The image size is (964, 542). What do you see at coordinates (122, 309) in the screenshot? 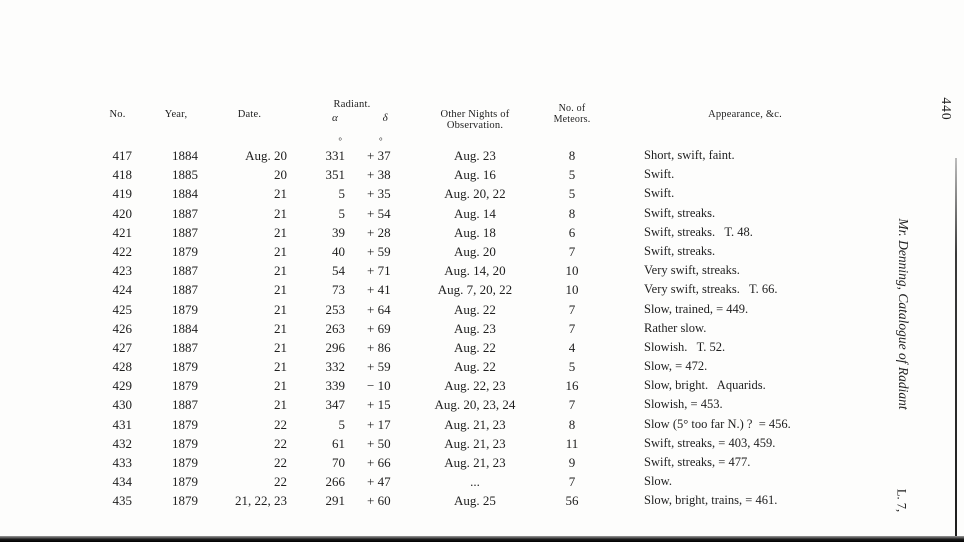
I see `cell-no: 425` at bounding box center [122, 309].